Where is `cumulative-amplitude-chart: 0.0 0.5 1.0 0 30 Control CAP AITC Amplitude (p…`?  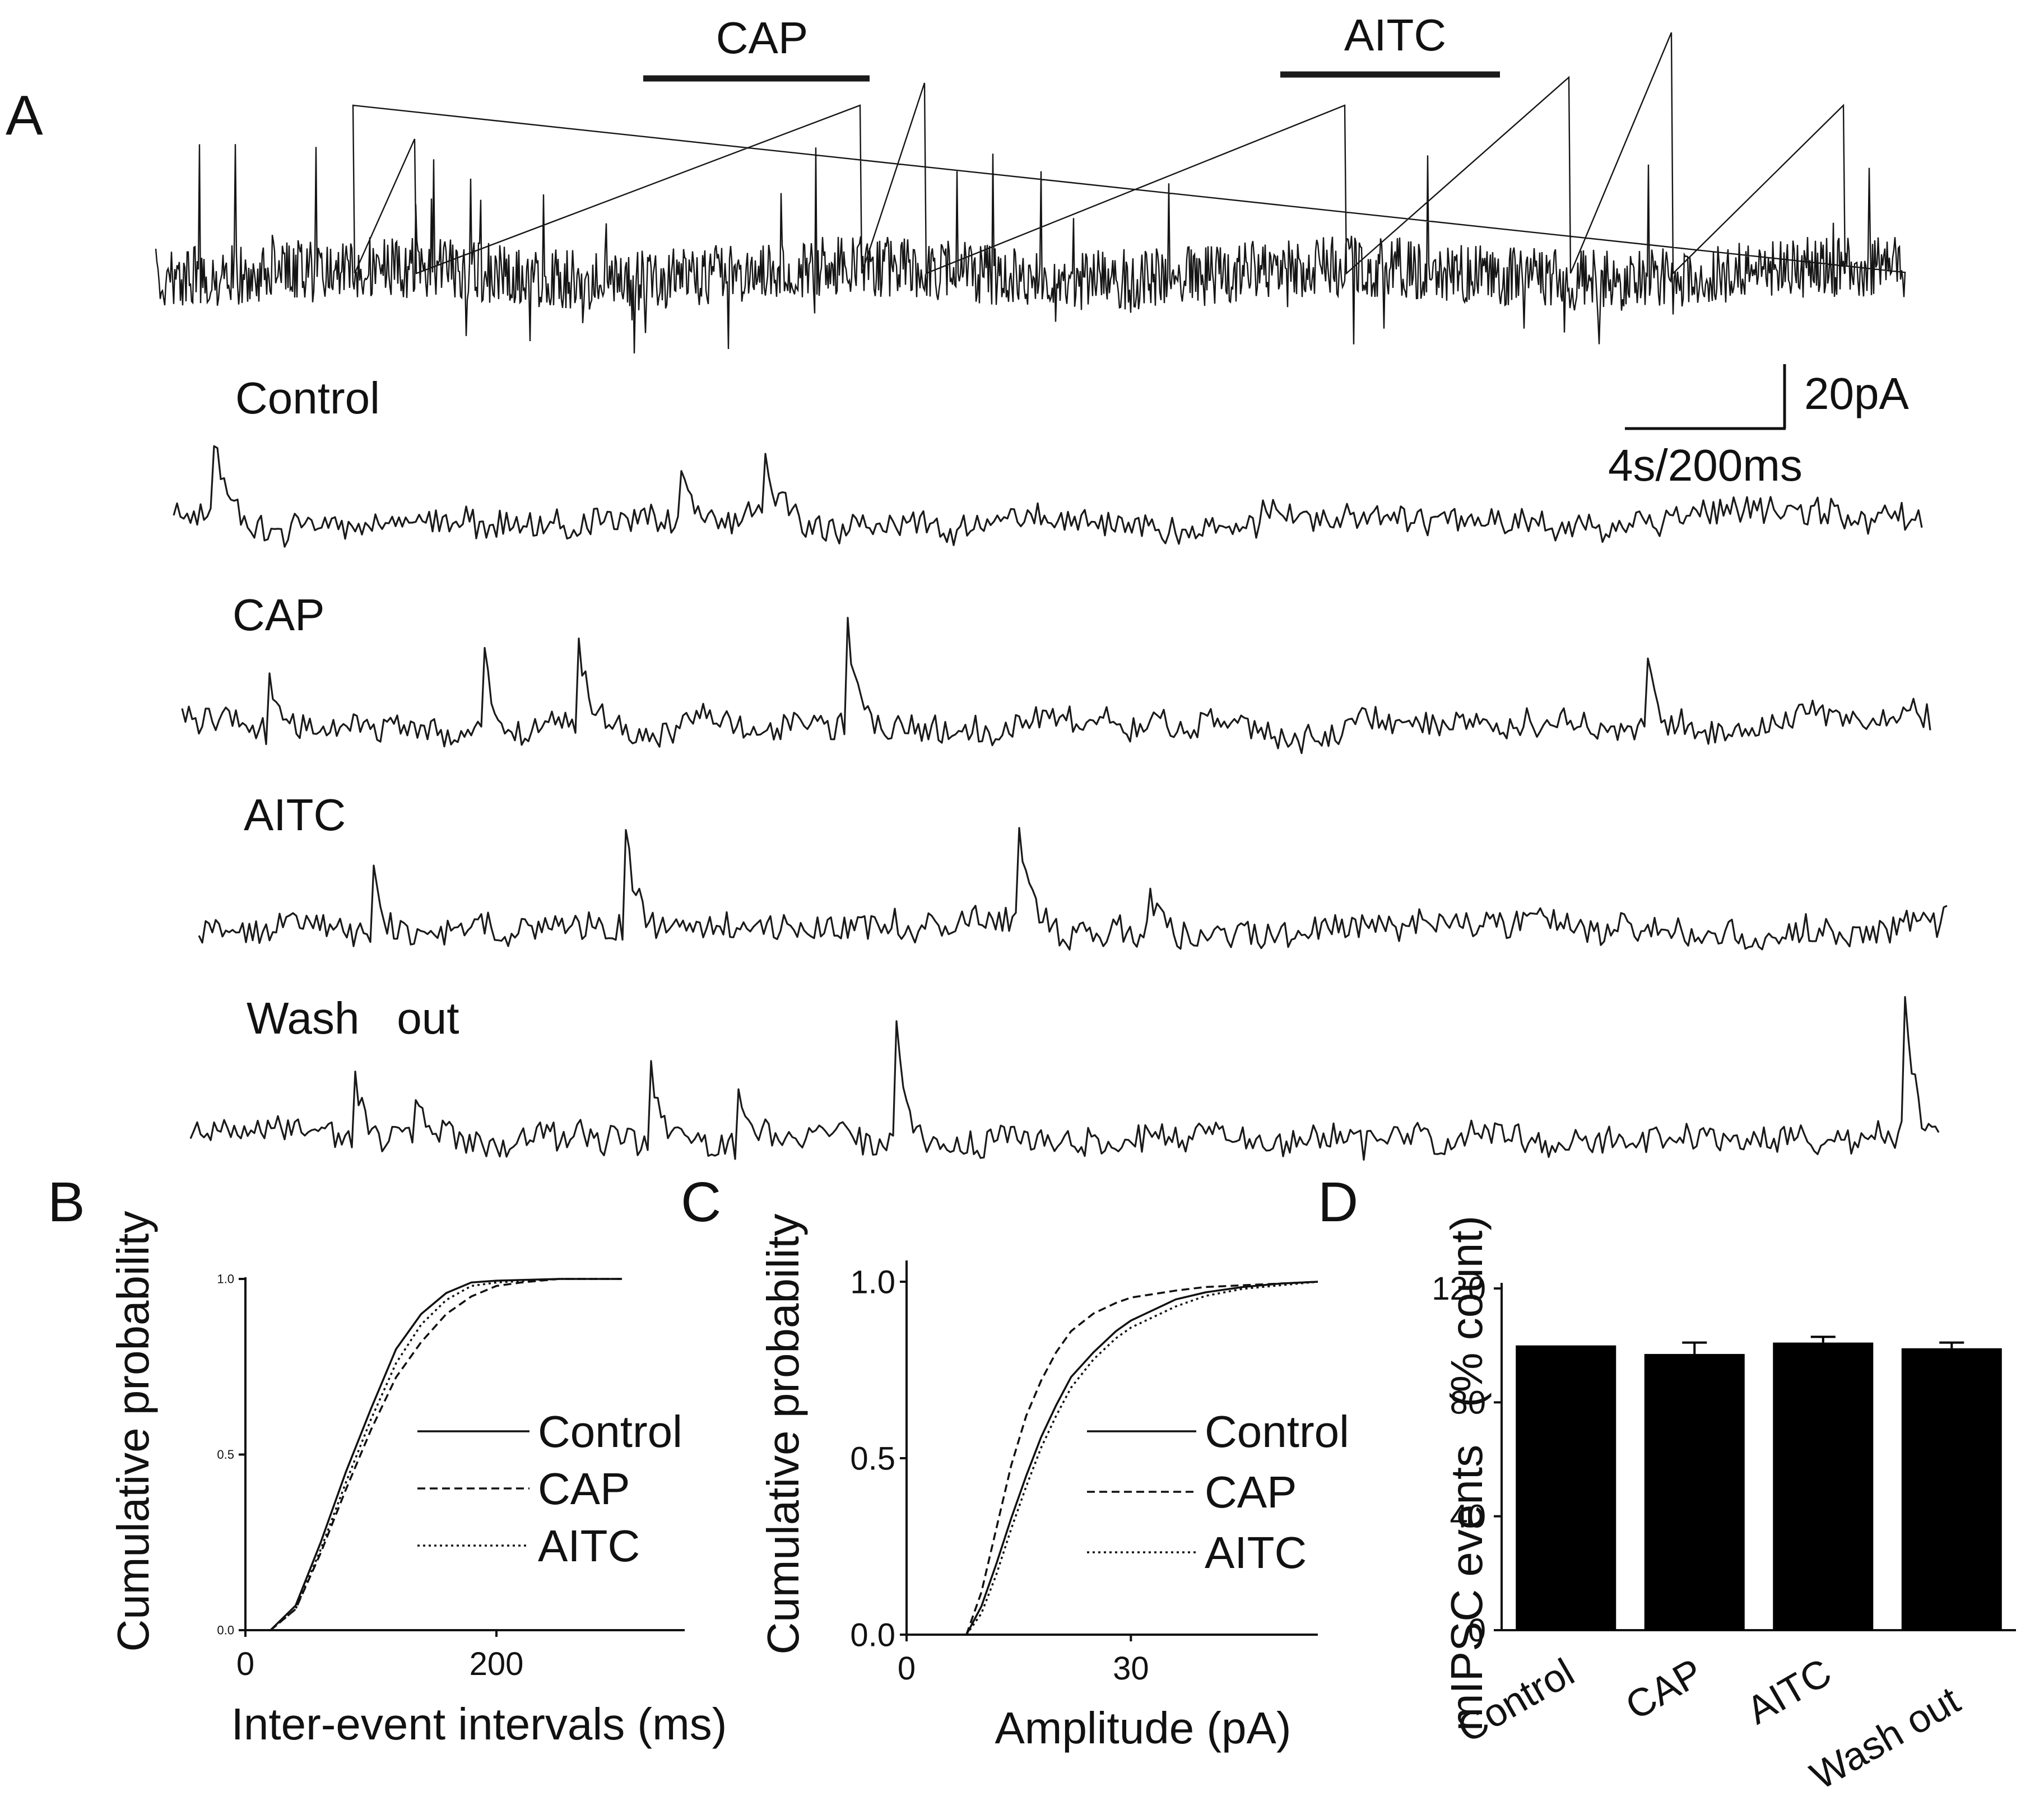
cumulative-amplitude-chart: 0.0 0.5 1.0 0 30 Control CAP AITC Amplitude (p… is located at coordinates (1053, 1483).